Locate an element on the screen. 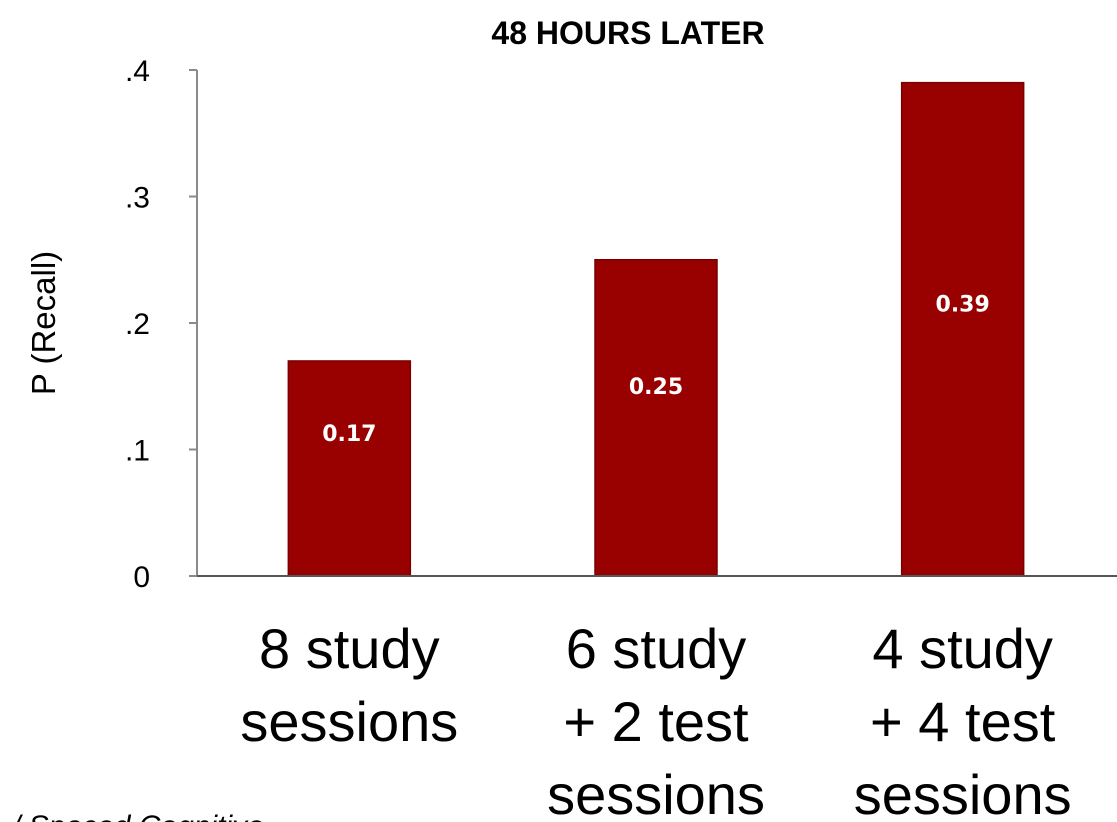 The image size is (1117, 822). footnote-text: / Spaced Cognitive is located at coordinates (137, 816).